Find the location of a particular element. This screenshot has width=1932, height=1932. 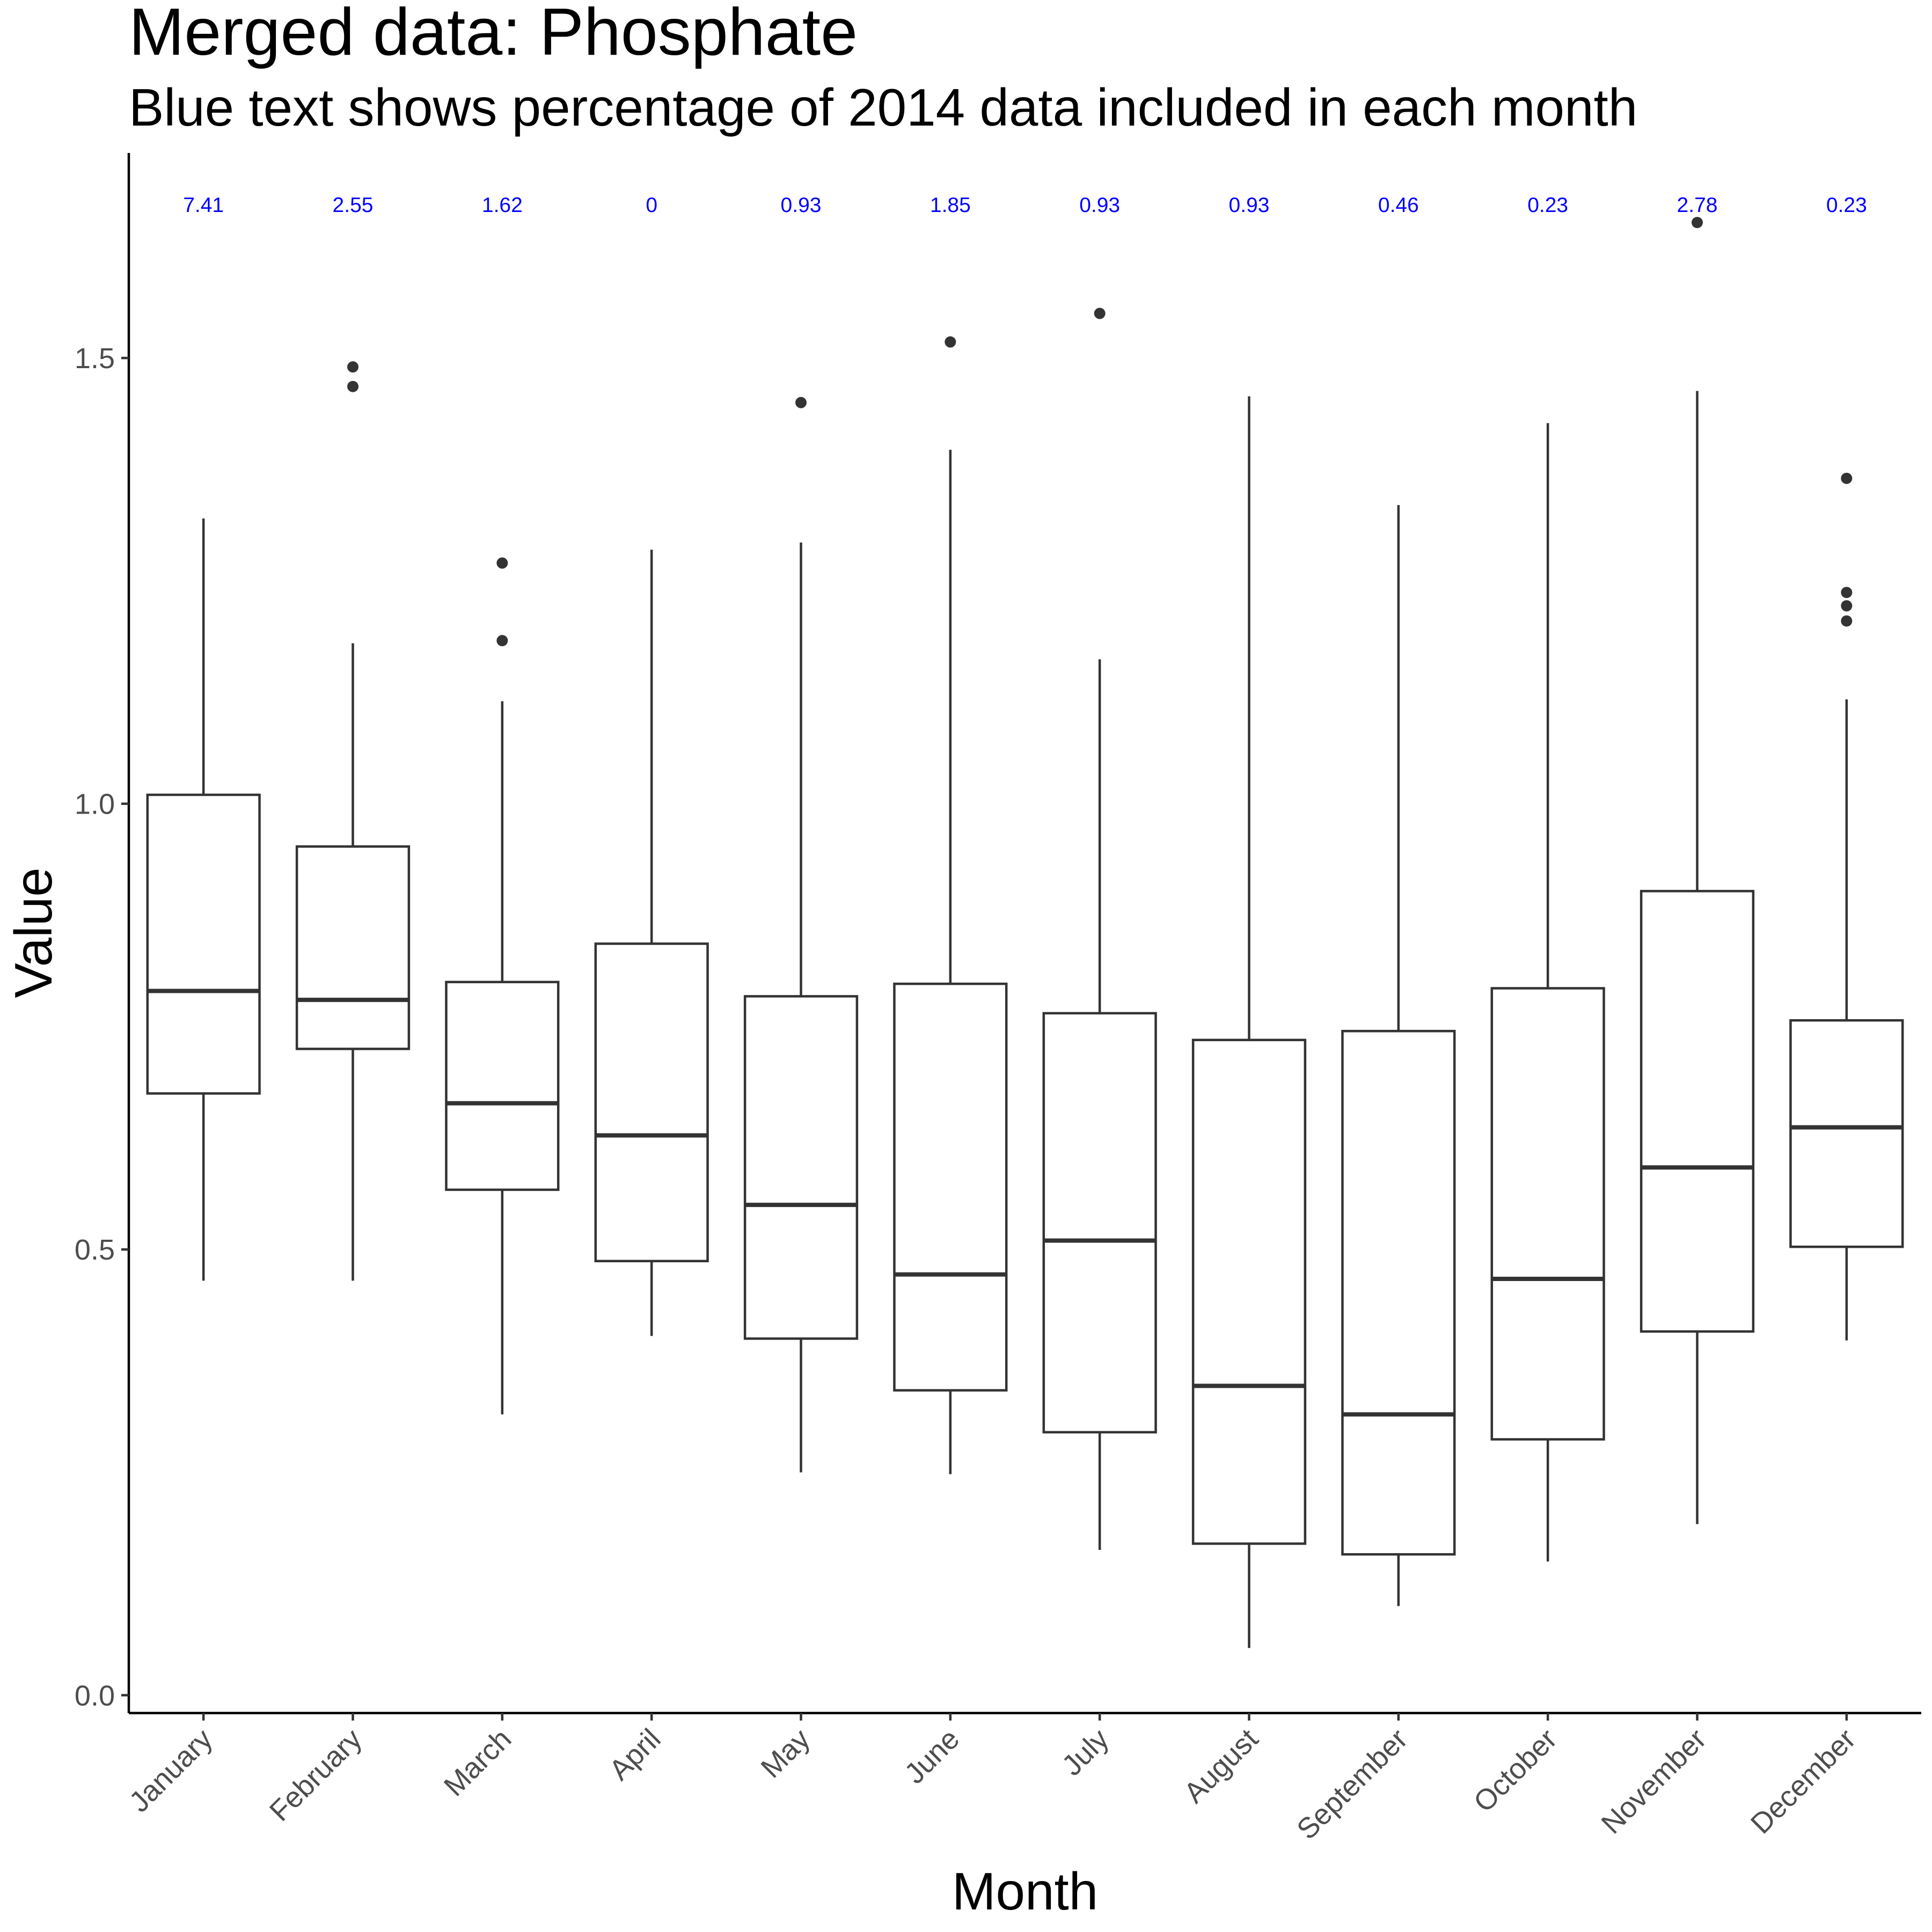

box-november is located at coordinates (1697, 870).